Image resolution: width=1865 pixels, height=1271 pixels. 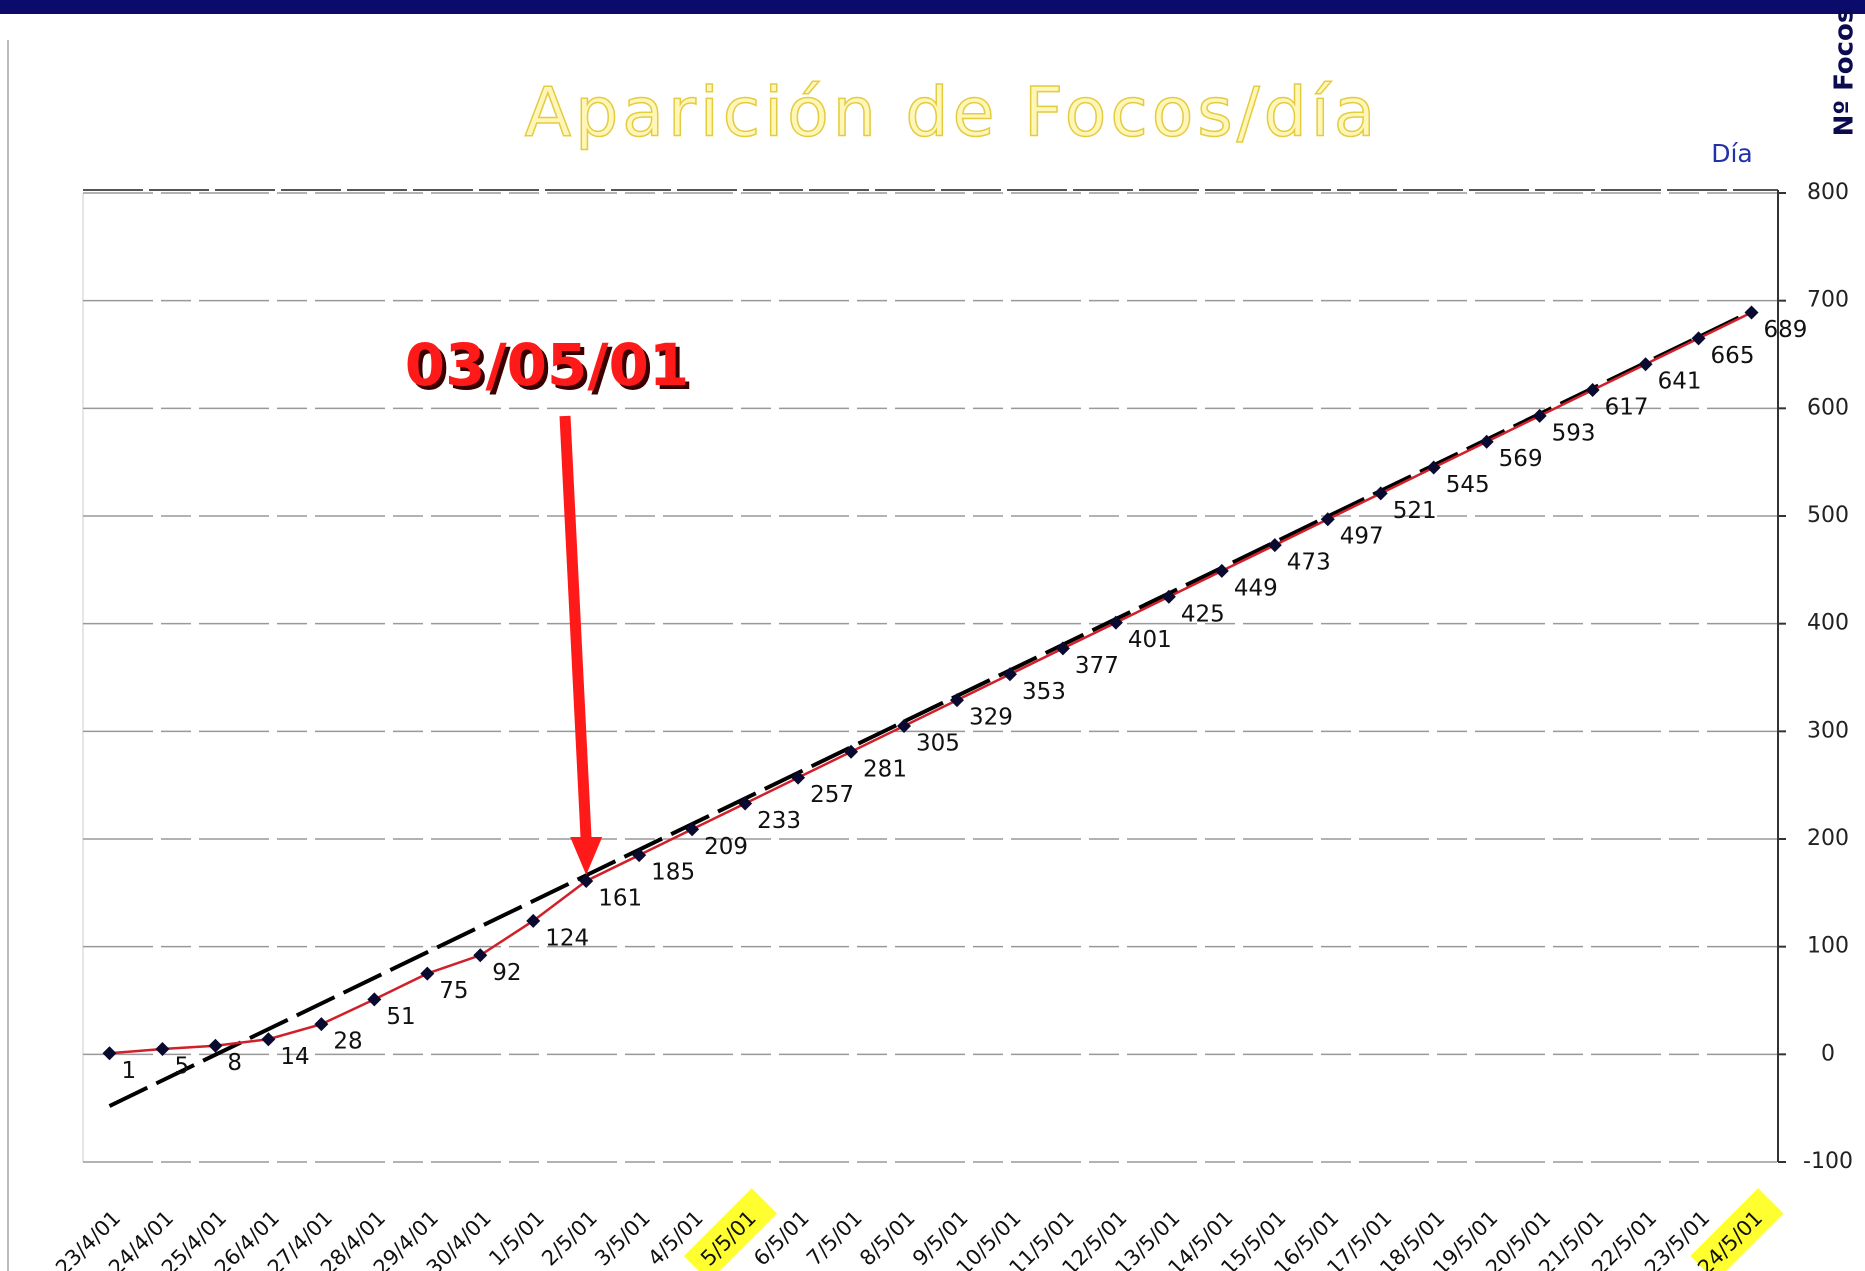 I want to click on data-label: 425, so click(x=1203, y=614).